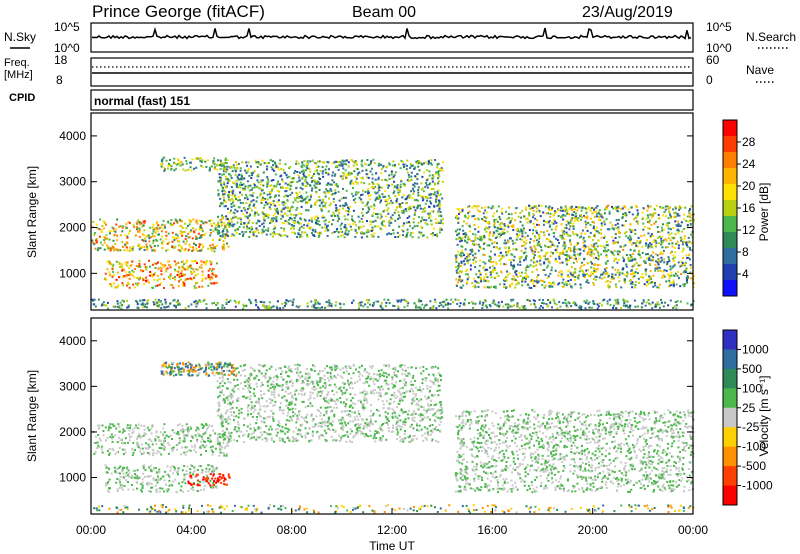  I want to click on nsky-label: N.Sky, so click(20, 37).